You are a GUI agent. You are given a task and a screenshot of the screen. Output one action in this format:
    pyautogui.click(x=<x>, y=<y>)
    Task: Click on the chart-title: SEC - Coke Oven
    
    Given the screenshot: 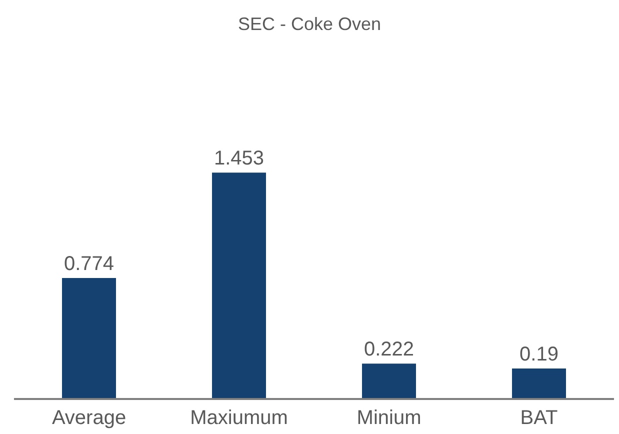 What is the action you would take?
    pyautogui.click(x=310, y=24)
    